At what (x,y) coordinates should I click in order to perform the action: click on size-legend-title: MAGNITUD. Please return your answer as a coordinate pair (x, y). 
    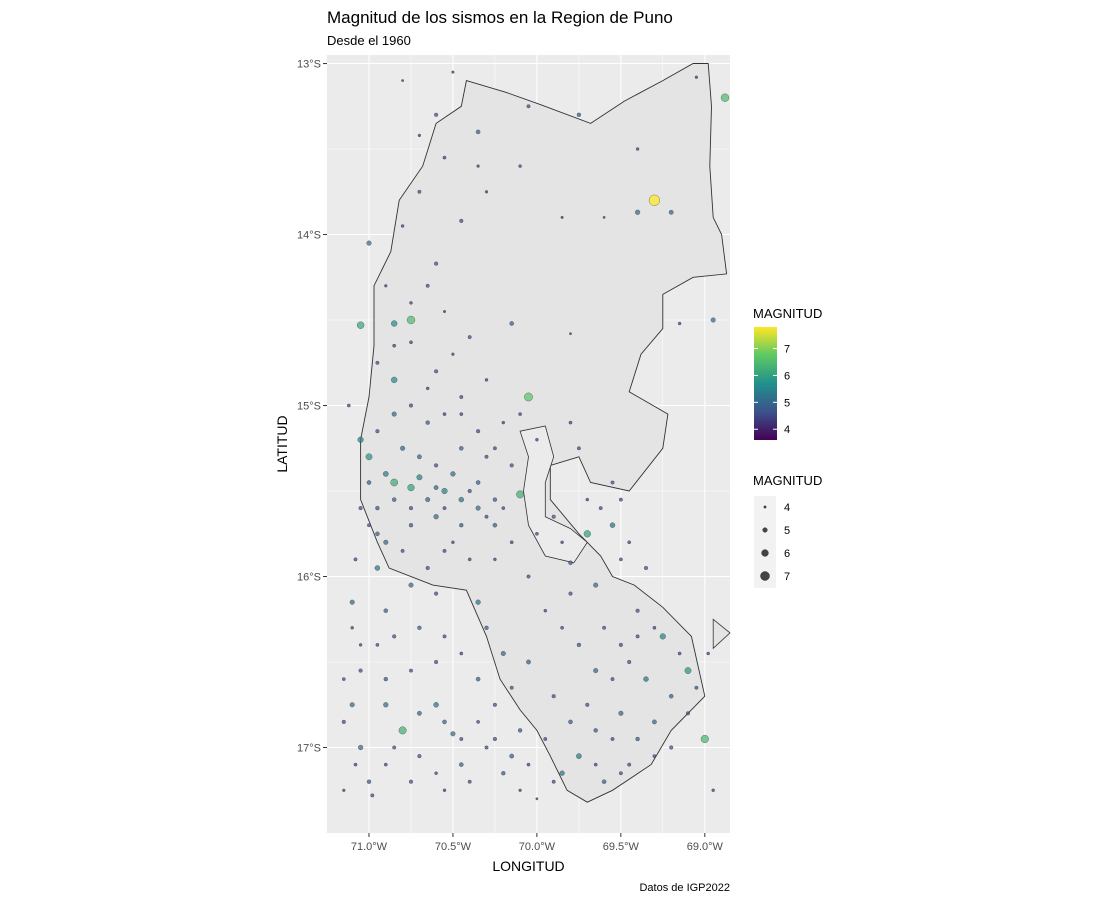
    Looking at the image, I should click on (787, 480).